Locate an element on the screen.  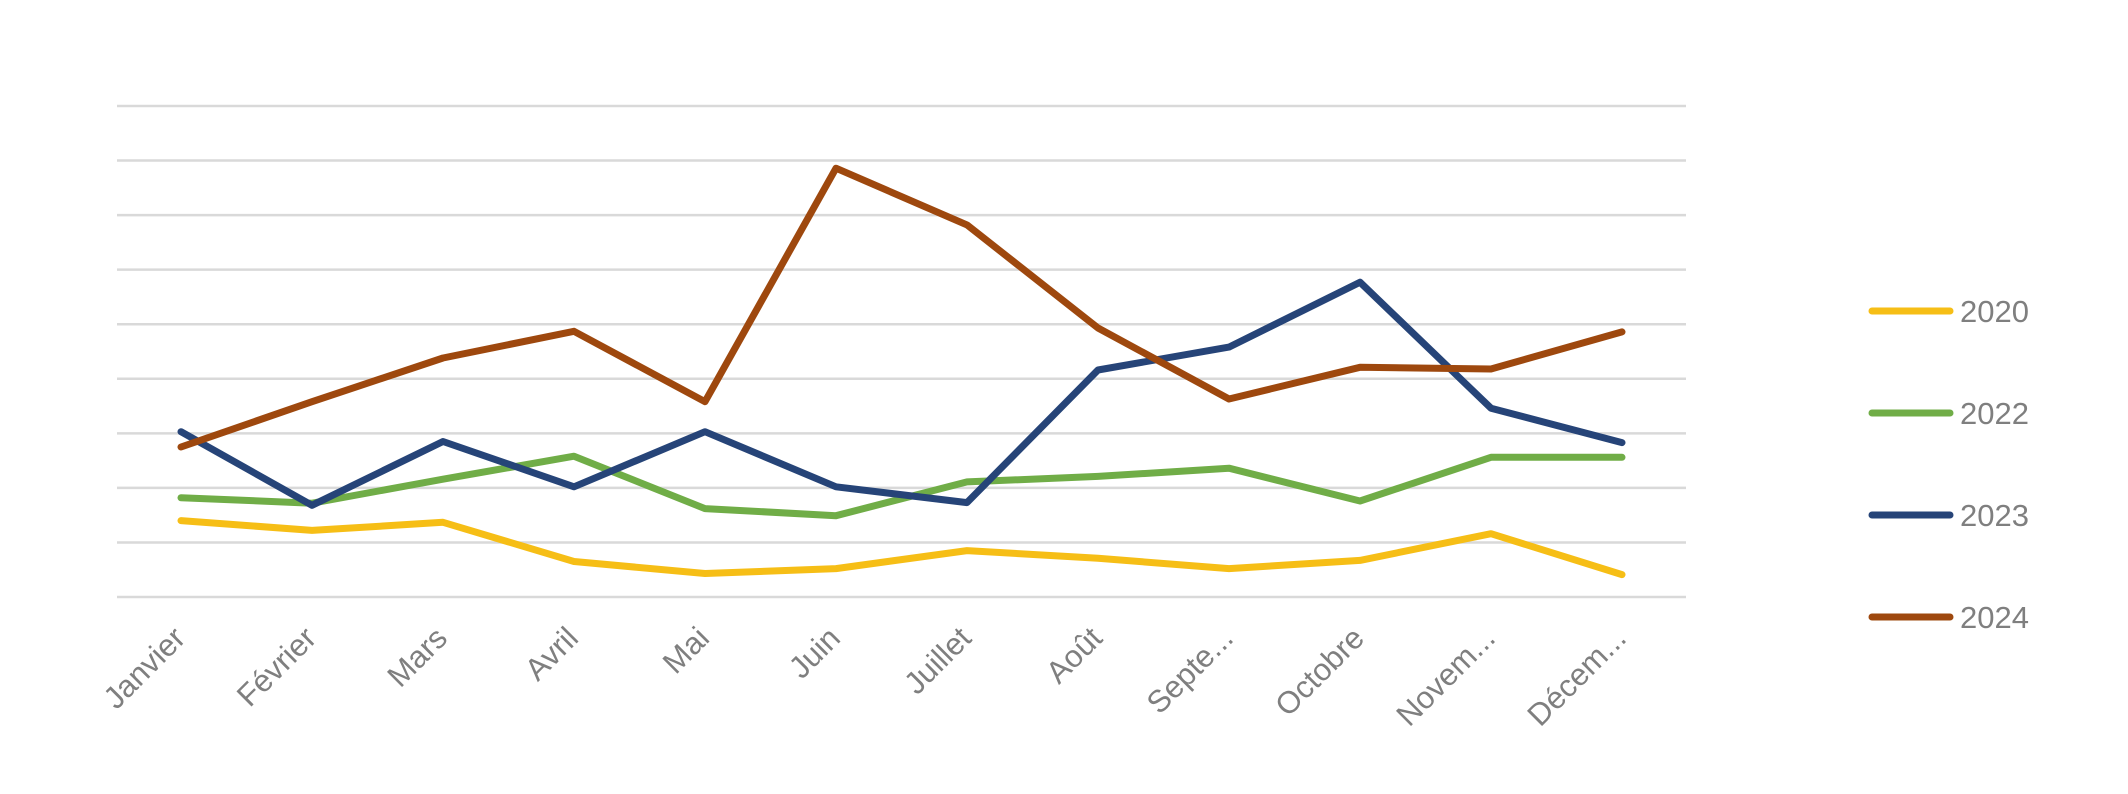
x-tick-label: Janvier is located at coordinates (144, 667).